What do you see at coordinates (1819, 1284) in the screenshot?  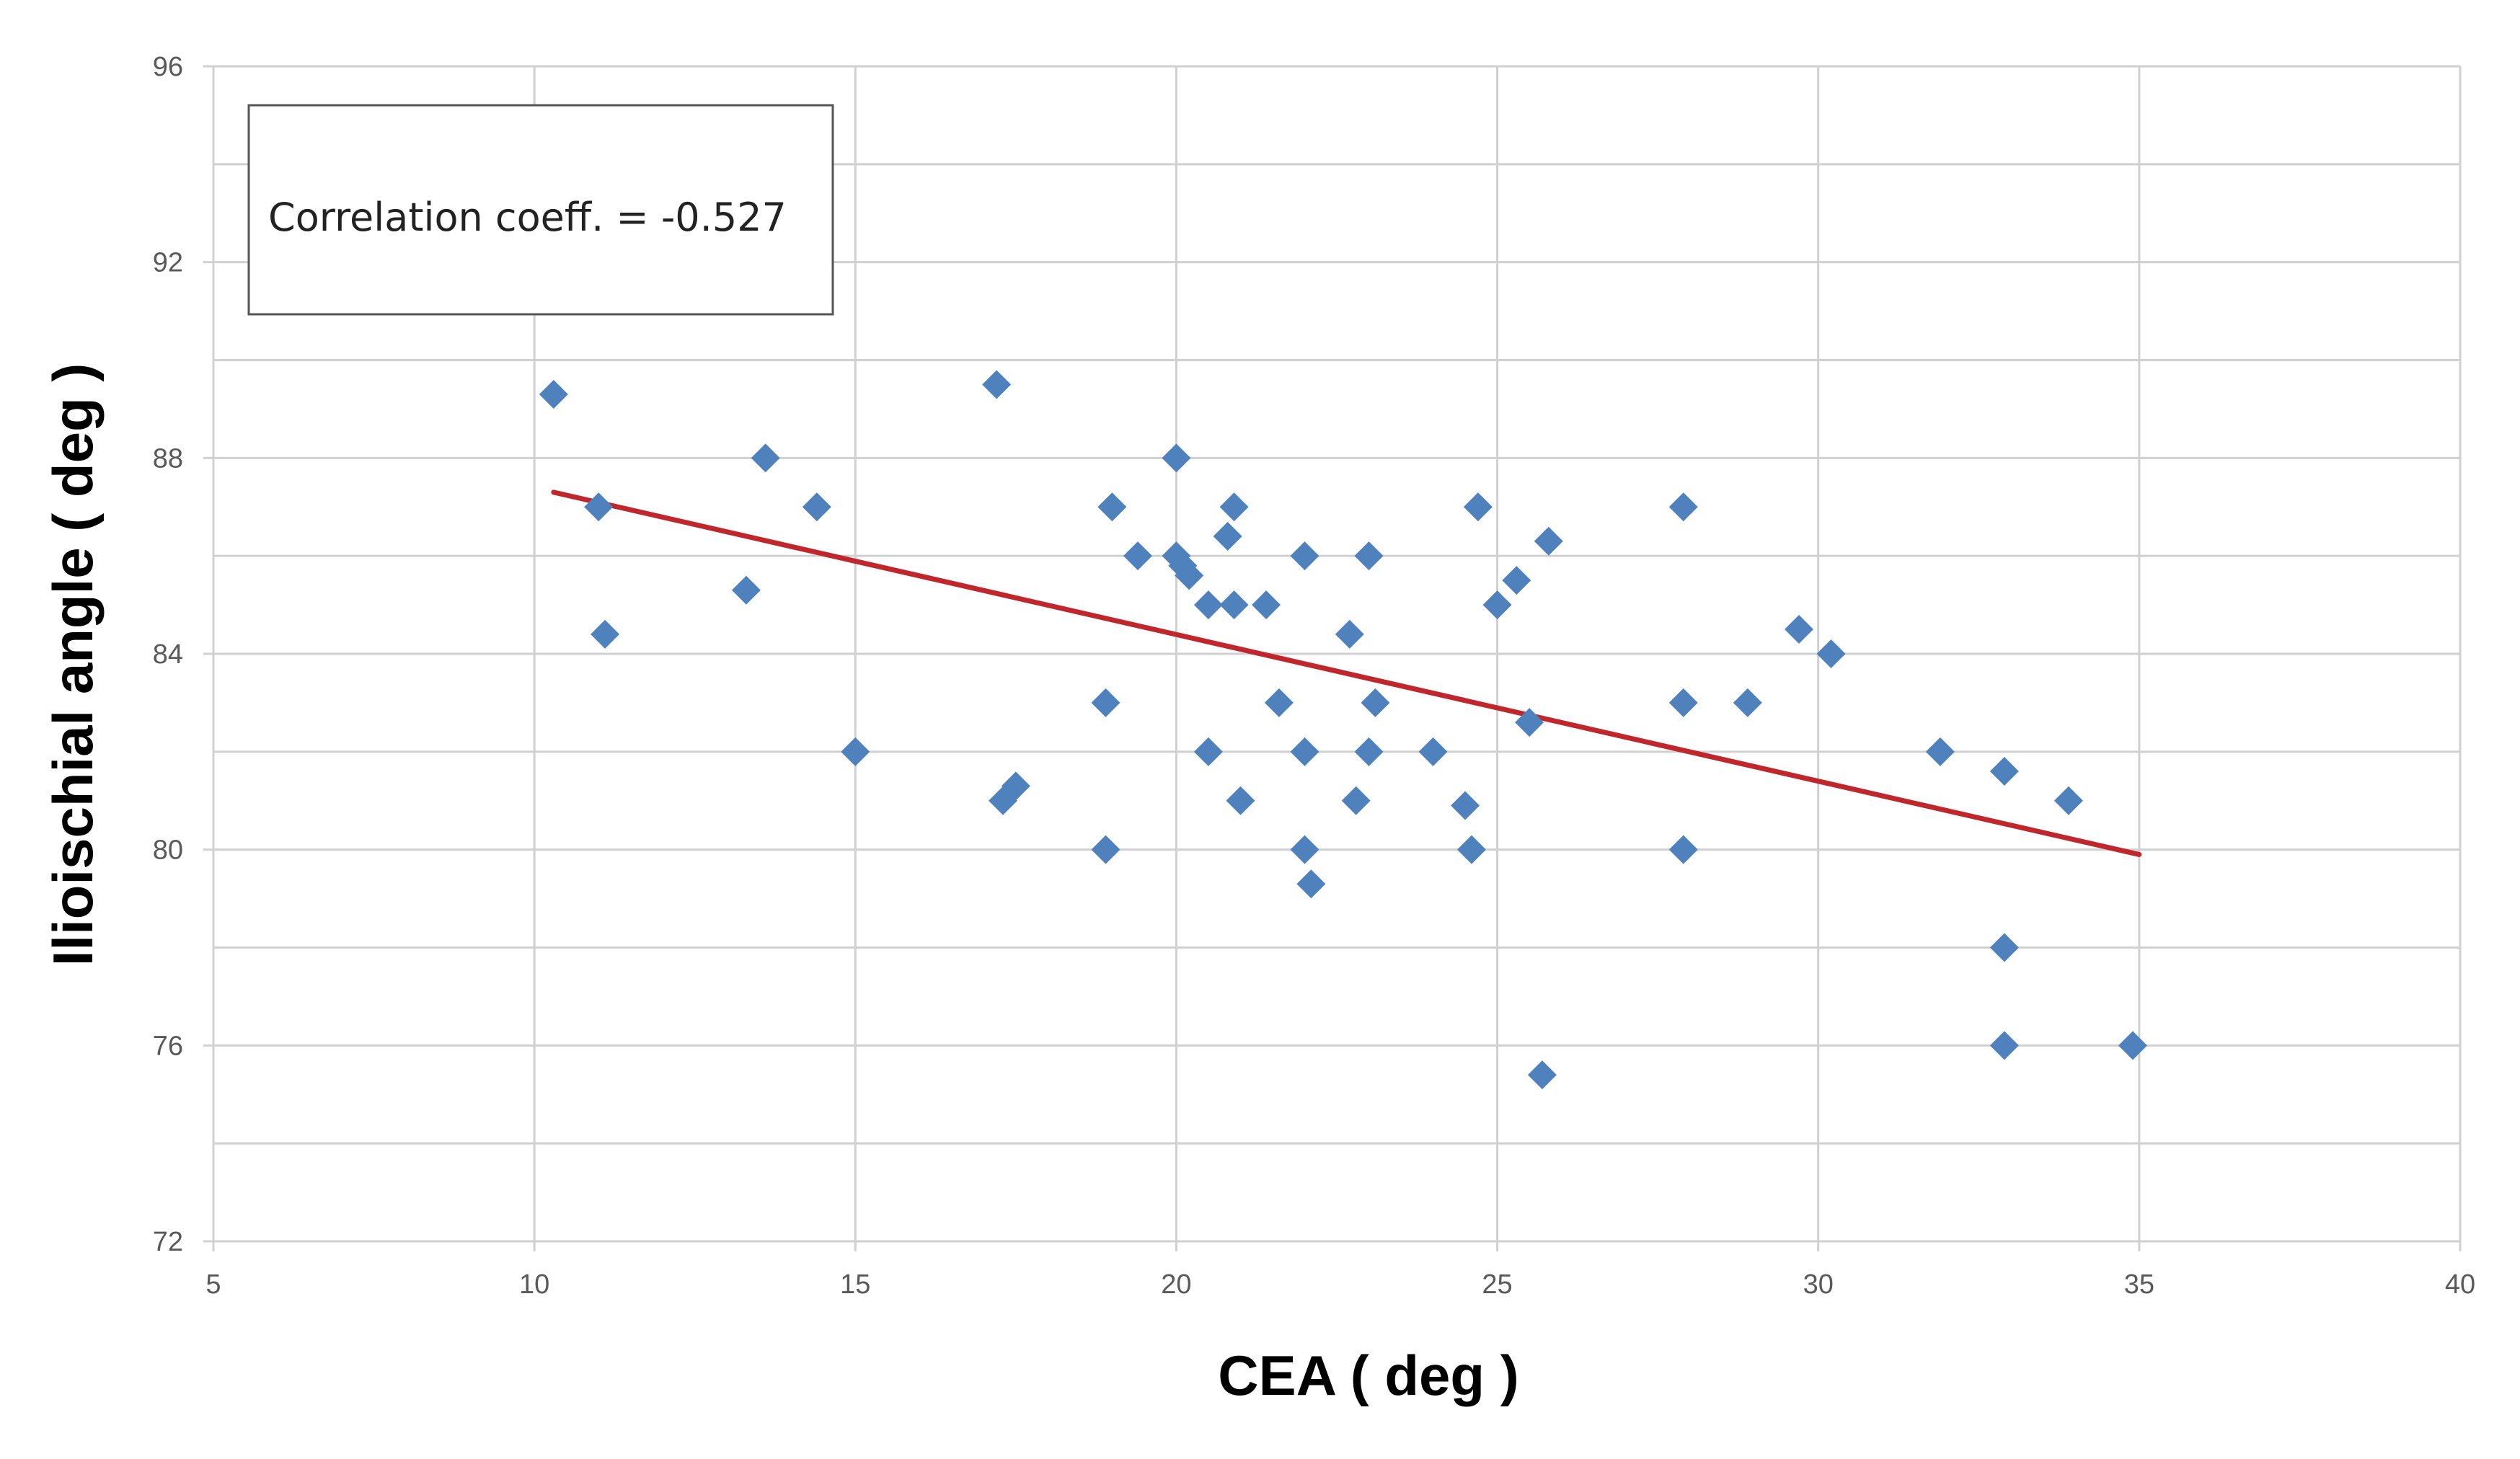 I see `x-tick-label: 30` at bounding box center [1819, 1284].